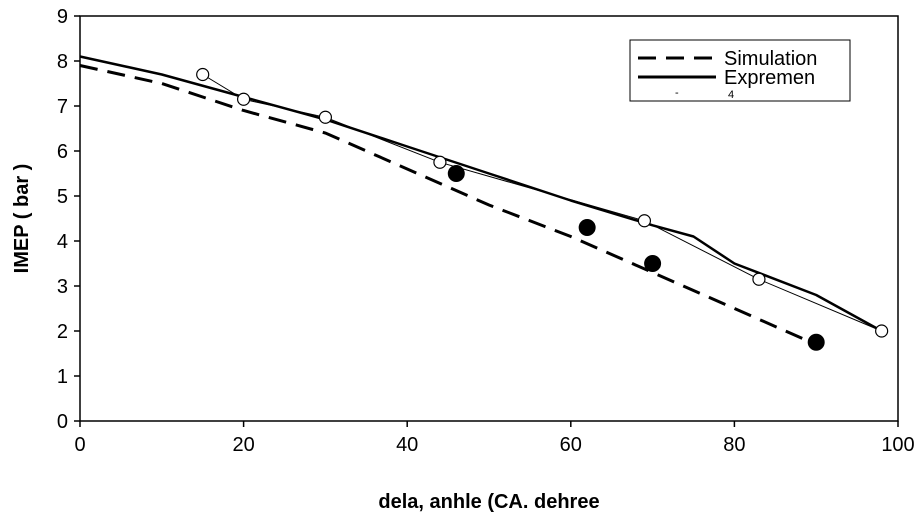  What do you see at coordinates (897, 445) in the screenshot?
I see `x-tick-label: 100` at bounding box center [897, 445].